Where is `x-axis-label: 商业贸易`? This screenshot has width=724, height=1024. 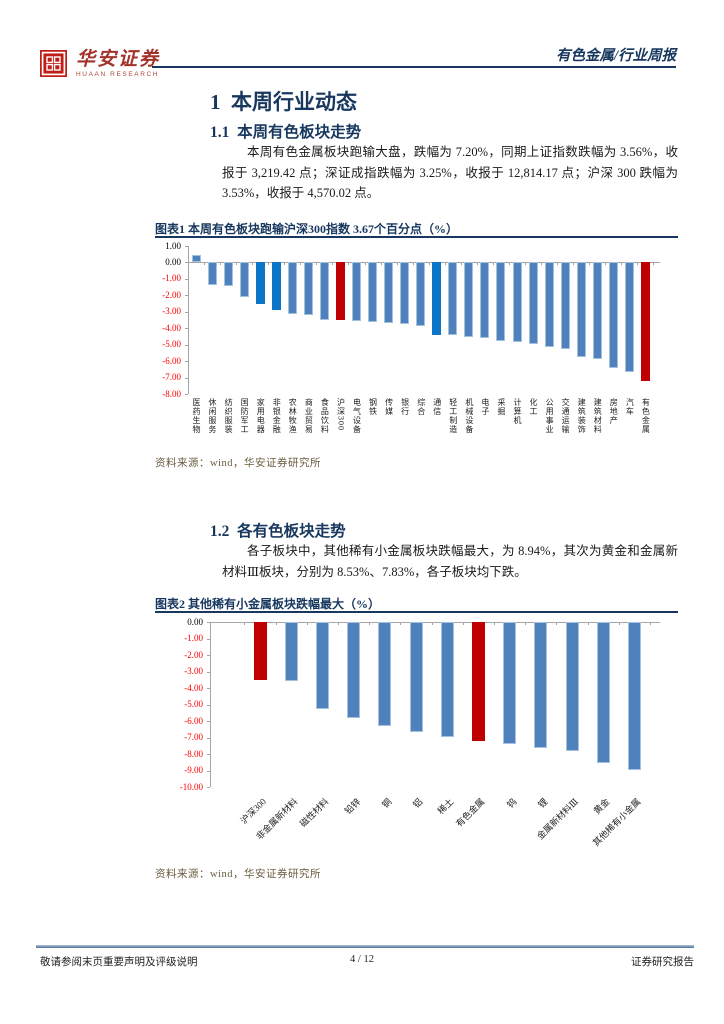 x-axis-label: 商业贸易 is located at coordinates (309, 416).